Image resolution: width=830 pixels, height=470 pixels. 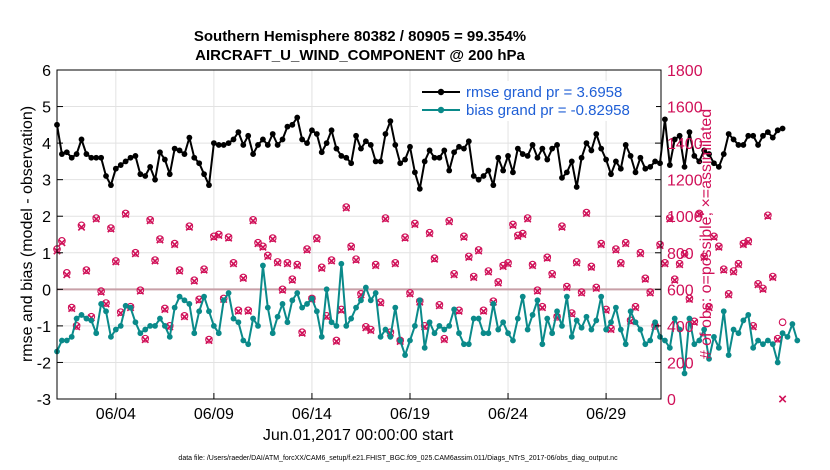 I want to click on x-tick-label-3: 06/19, so click(x=410, y=414).